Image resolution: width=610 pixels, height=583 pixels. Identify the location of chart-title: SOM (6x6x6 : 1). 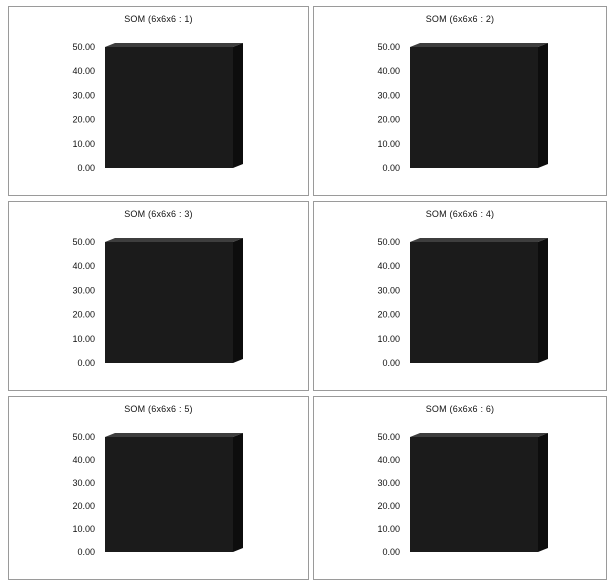
(158, 19).